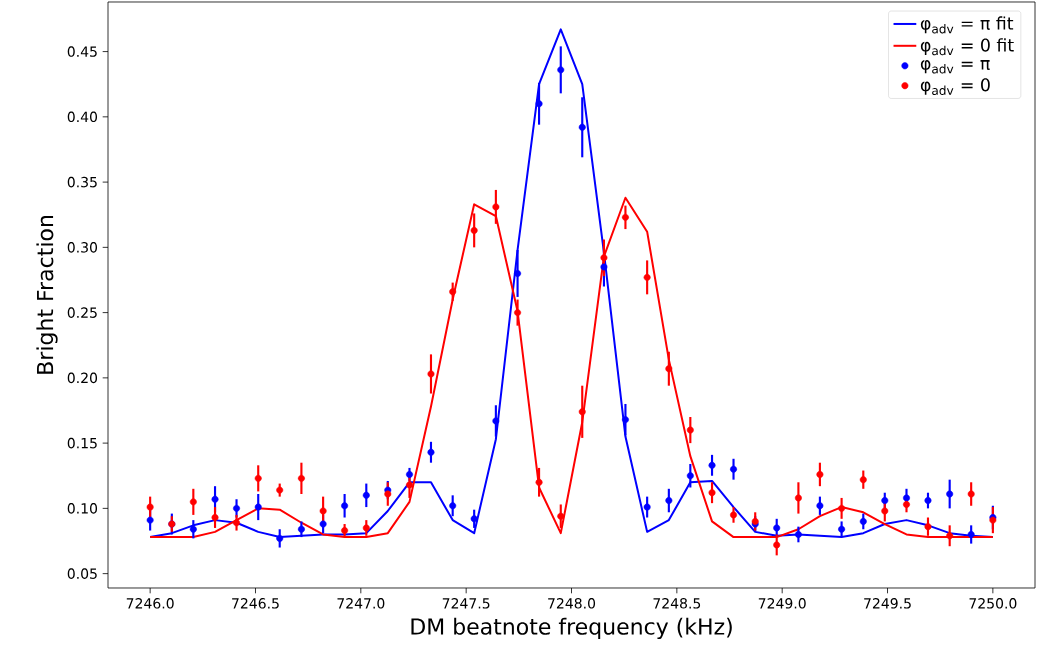 Image resolution: width=1037 pixels, height=655 pixels. I want to click on x-tick-label: 7250.0, so click(993, 603).